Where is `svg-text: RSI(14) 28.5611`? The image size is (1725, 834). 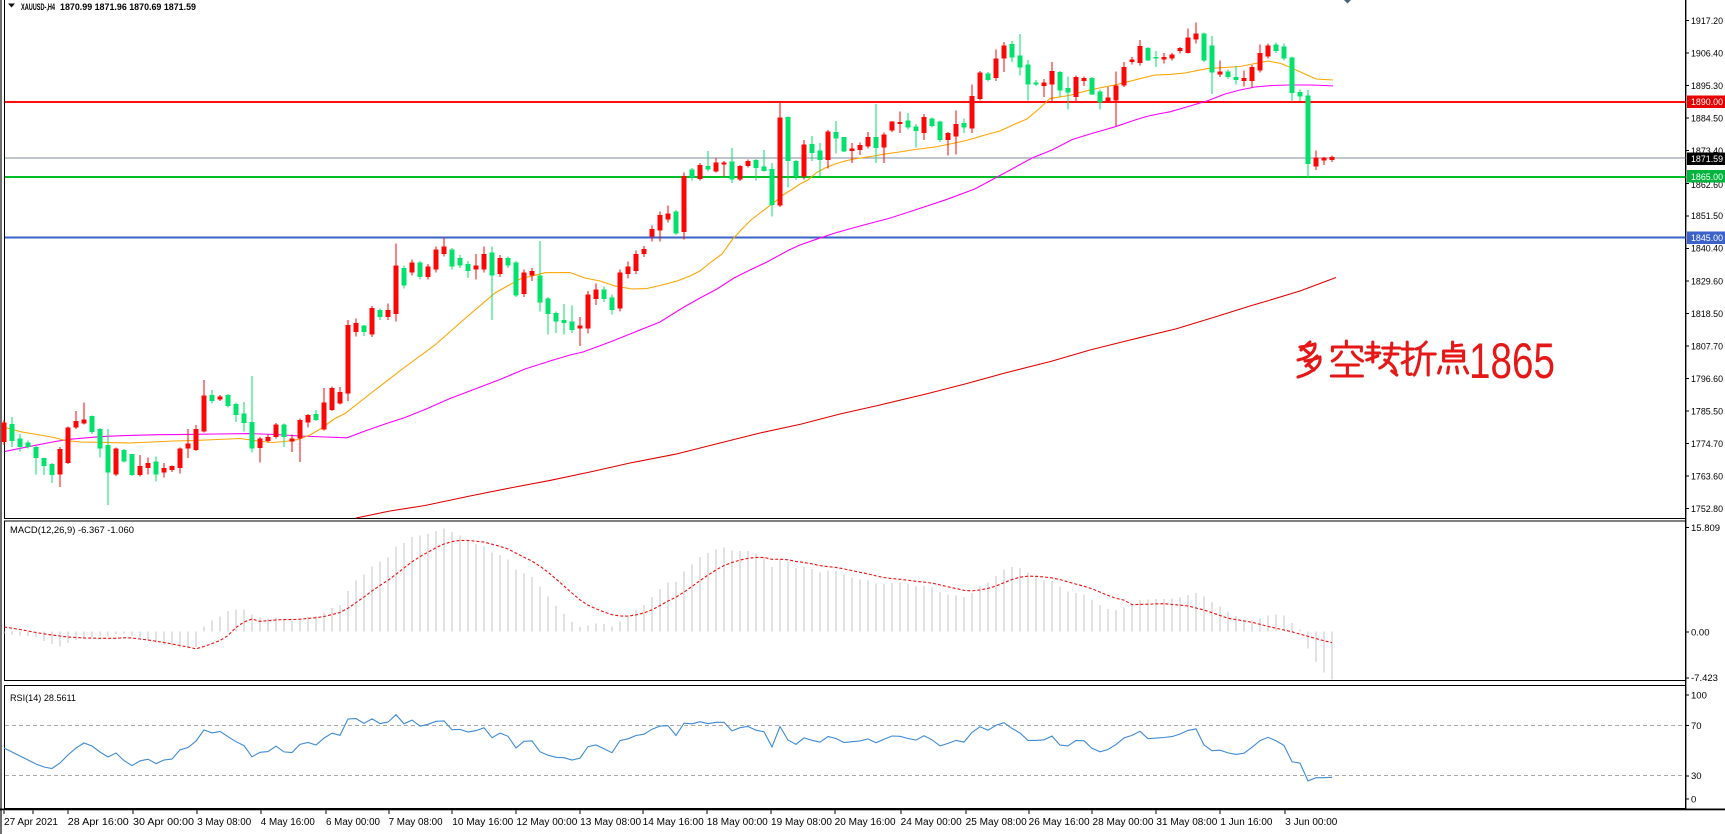 svg-text: RSI(14) 28.5611 is located at coordinates (43, 698).